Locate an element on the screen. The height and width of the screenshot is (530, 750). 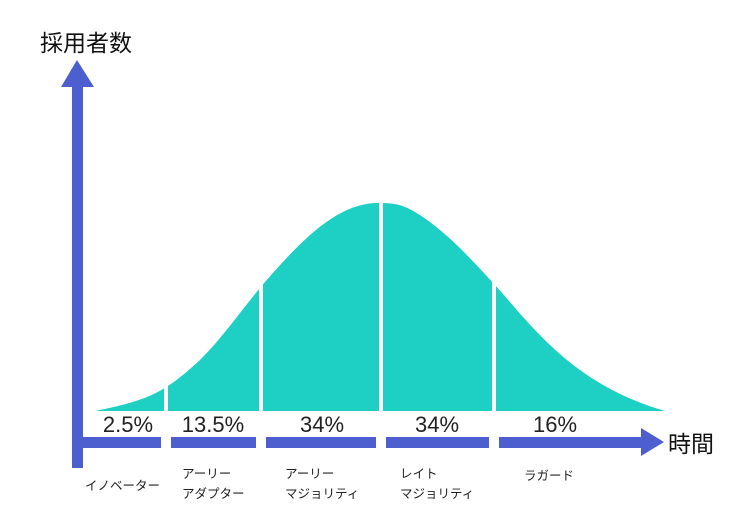
y-axis-label: 採用者数 is located at coordinates (86, 44).